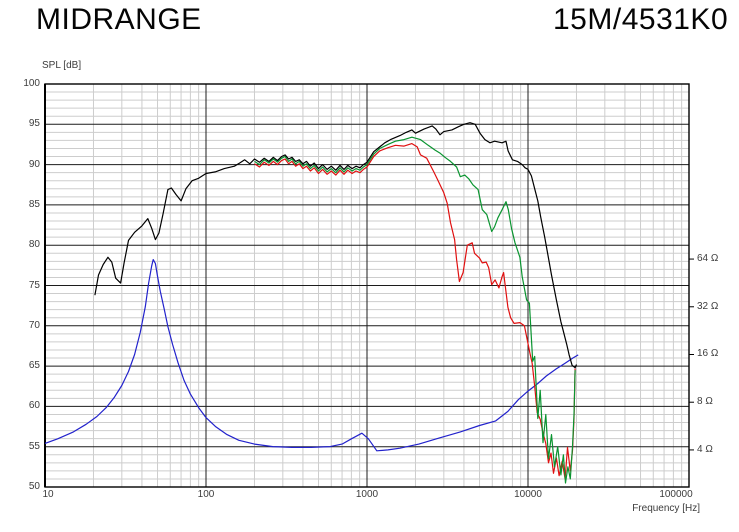  Describe the element at coordinates (528, 494) in the screenshot. I see `frequency-tick-label: 10000` at that location.